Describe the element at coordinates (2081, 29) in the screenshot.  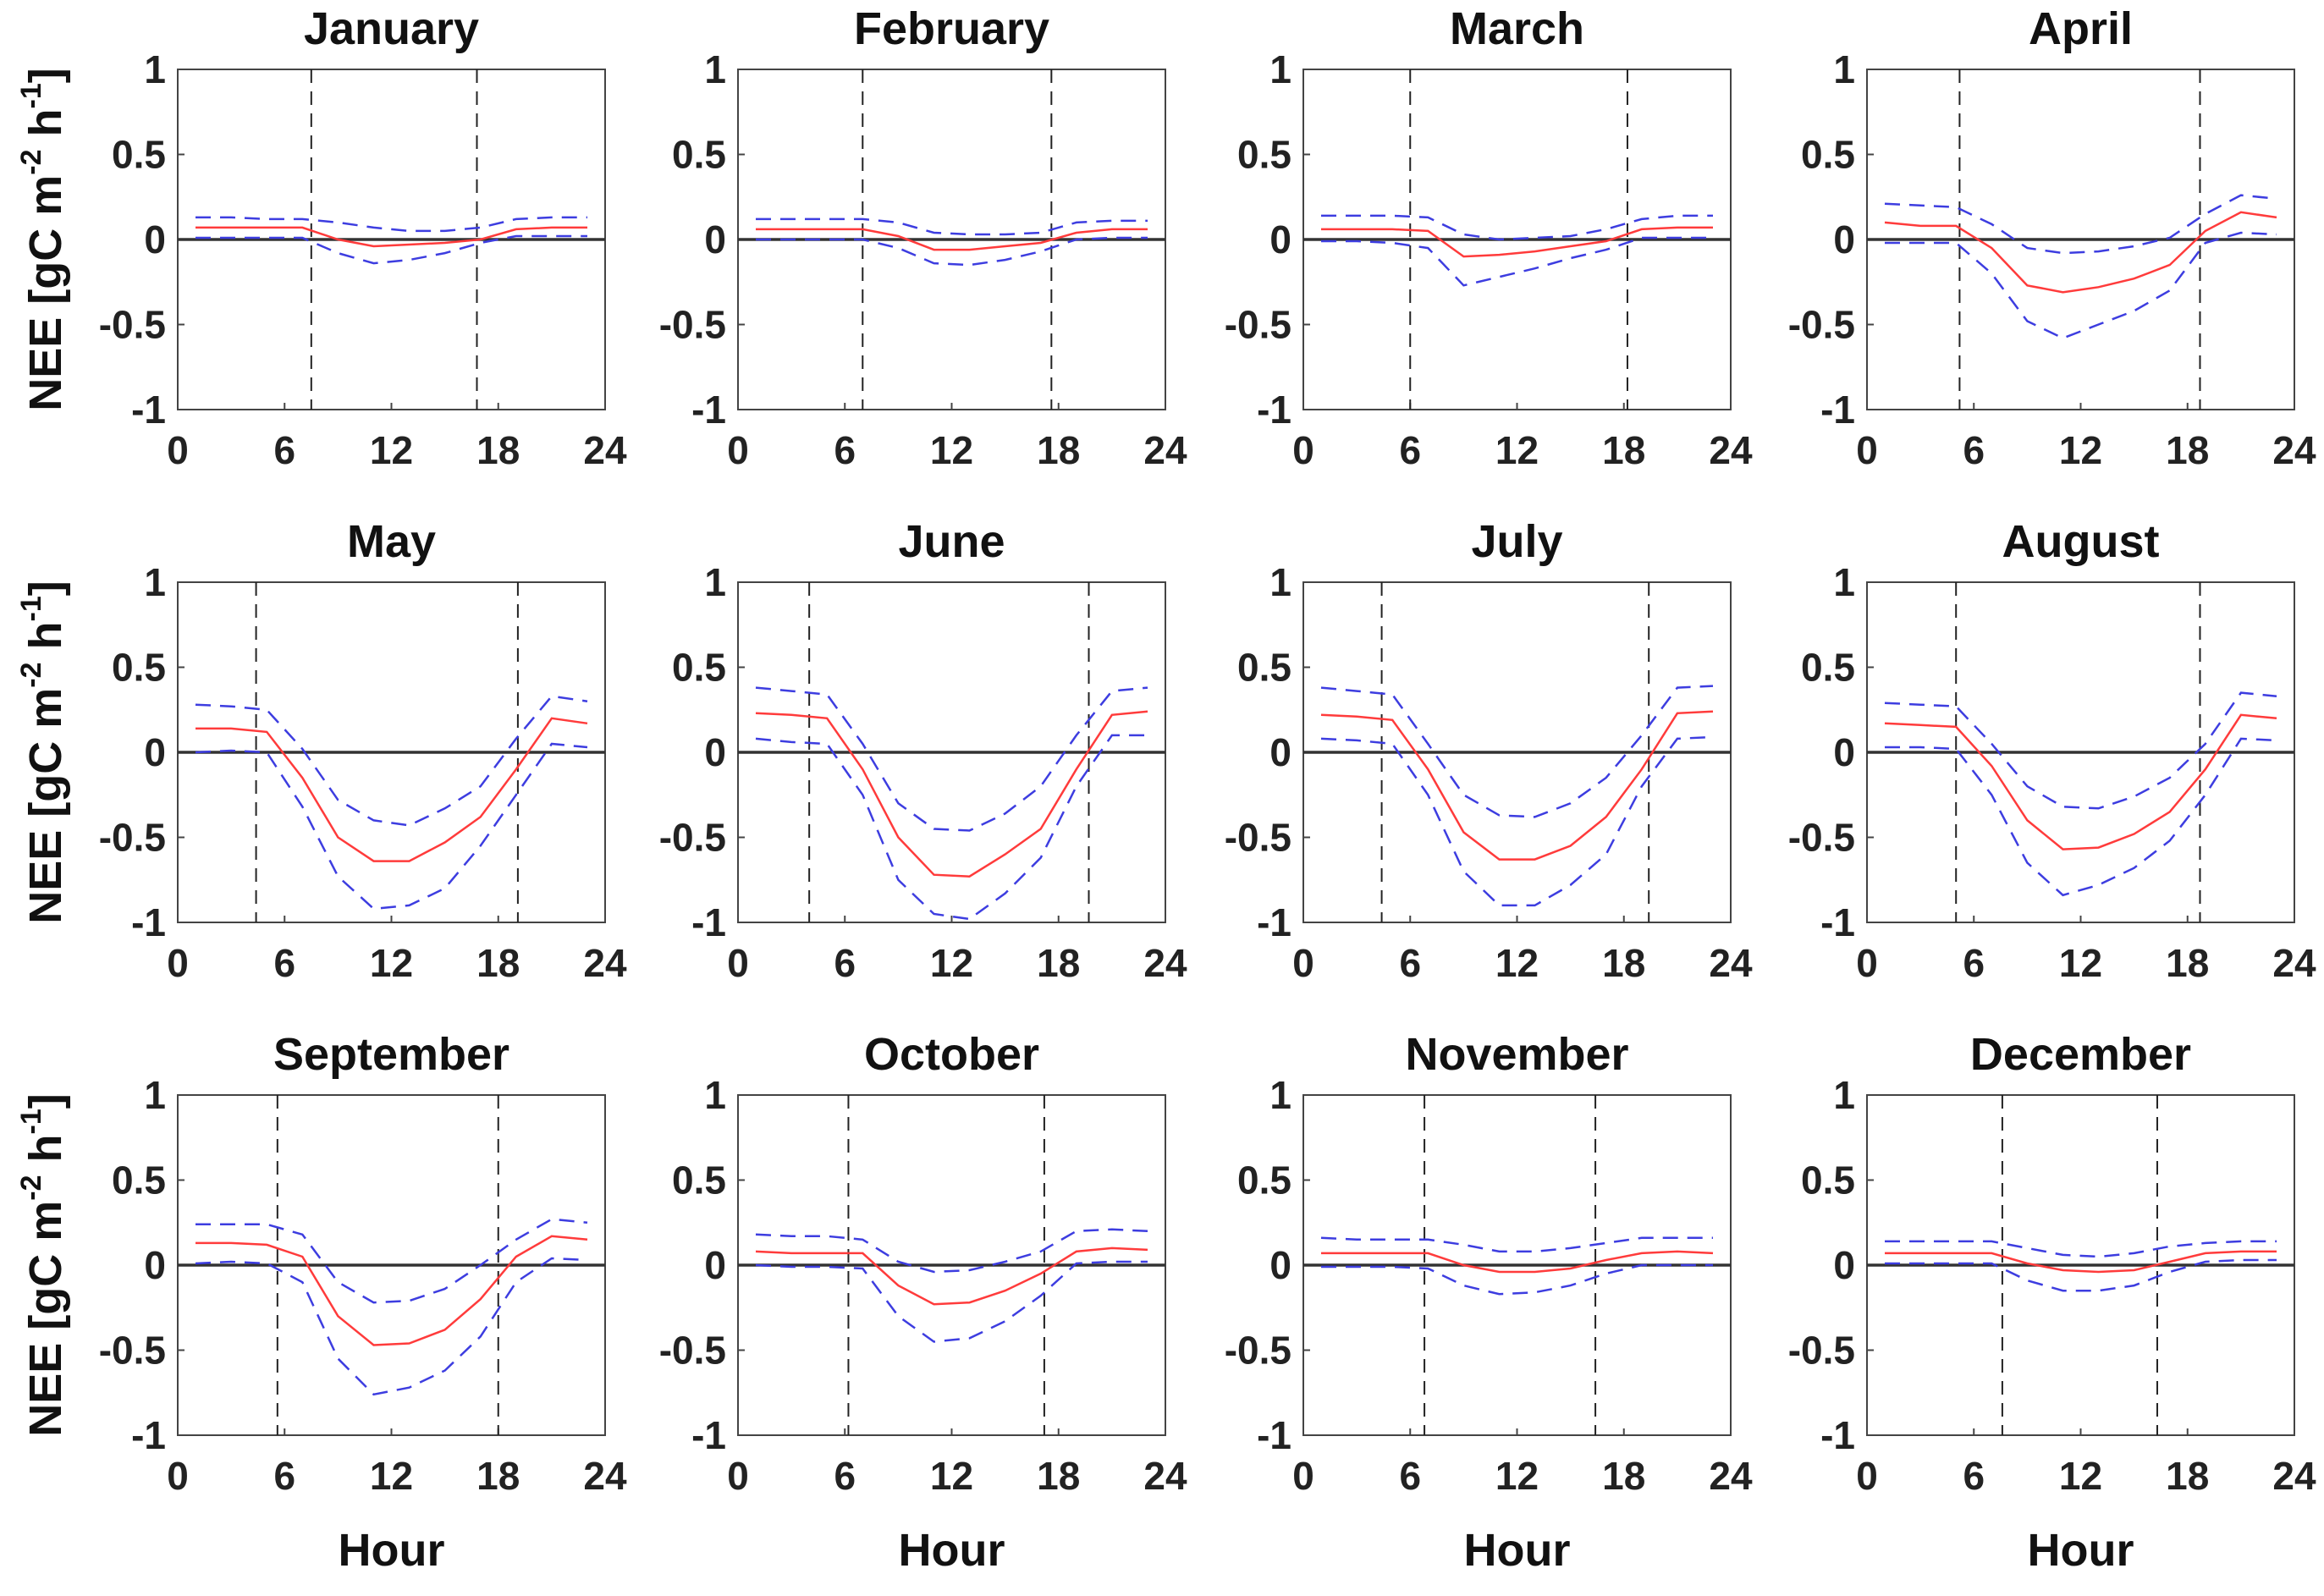
I see `panel-title: April` at that location.